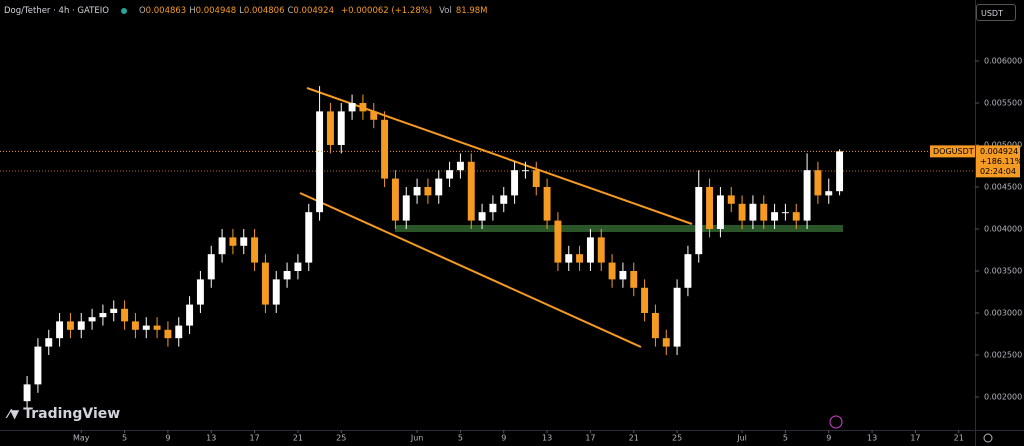 The width and height of the screenshot is (1024, 446). Describe the element at coordinates (1003, 312) in the screenshot. I see `y-tick-label: 0.003000` at that location.